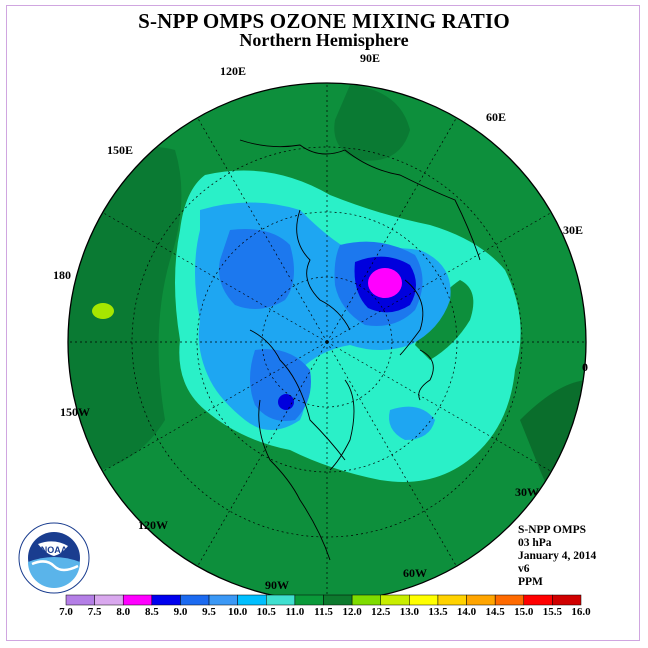 The image size is (648, 648). What do you see at coordinates (530, 582) in the screenshot?
I see `info-unit: PPM` at bounding box center [530, 582].